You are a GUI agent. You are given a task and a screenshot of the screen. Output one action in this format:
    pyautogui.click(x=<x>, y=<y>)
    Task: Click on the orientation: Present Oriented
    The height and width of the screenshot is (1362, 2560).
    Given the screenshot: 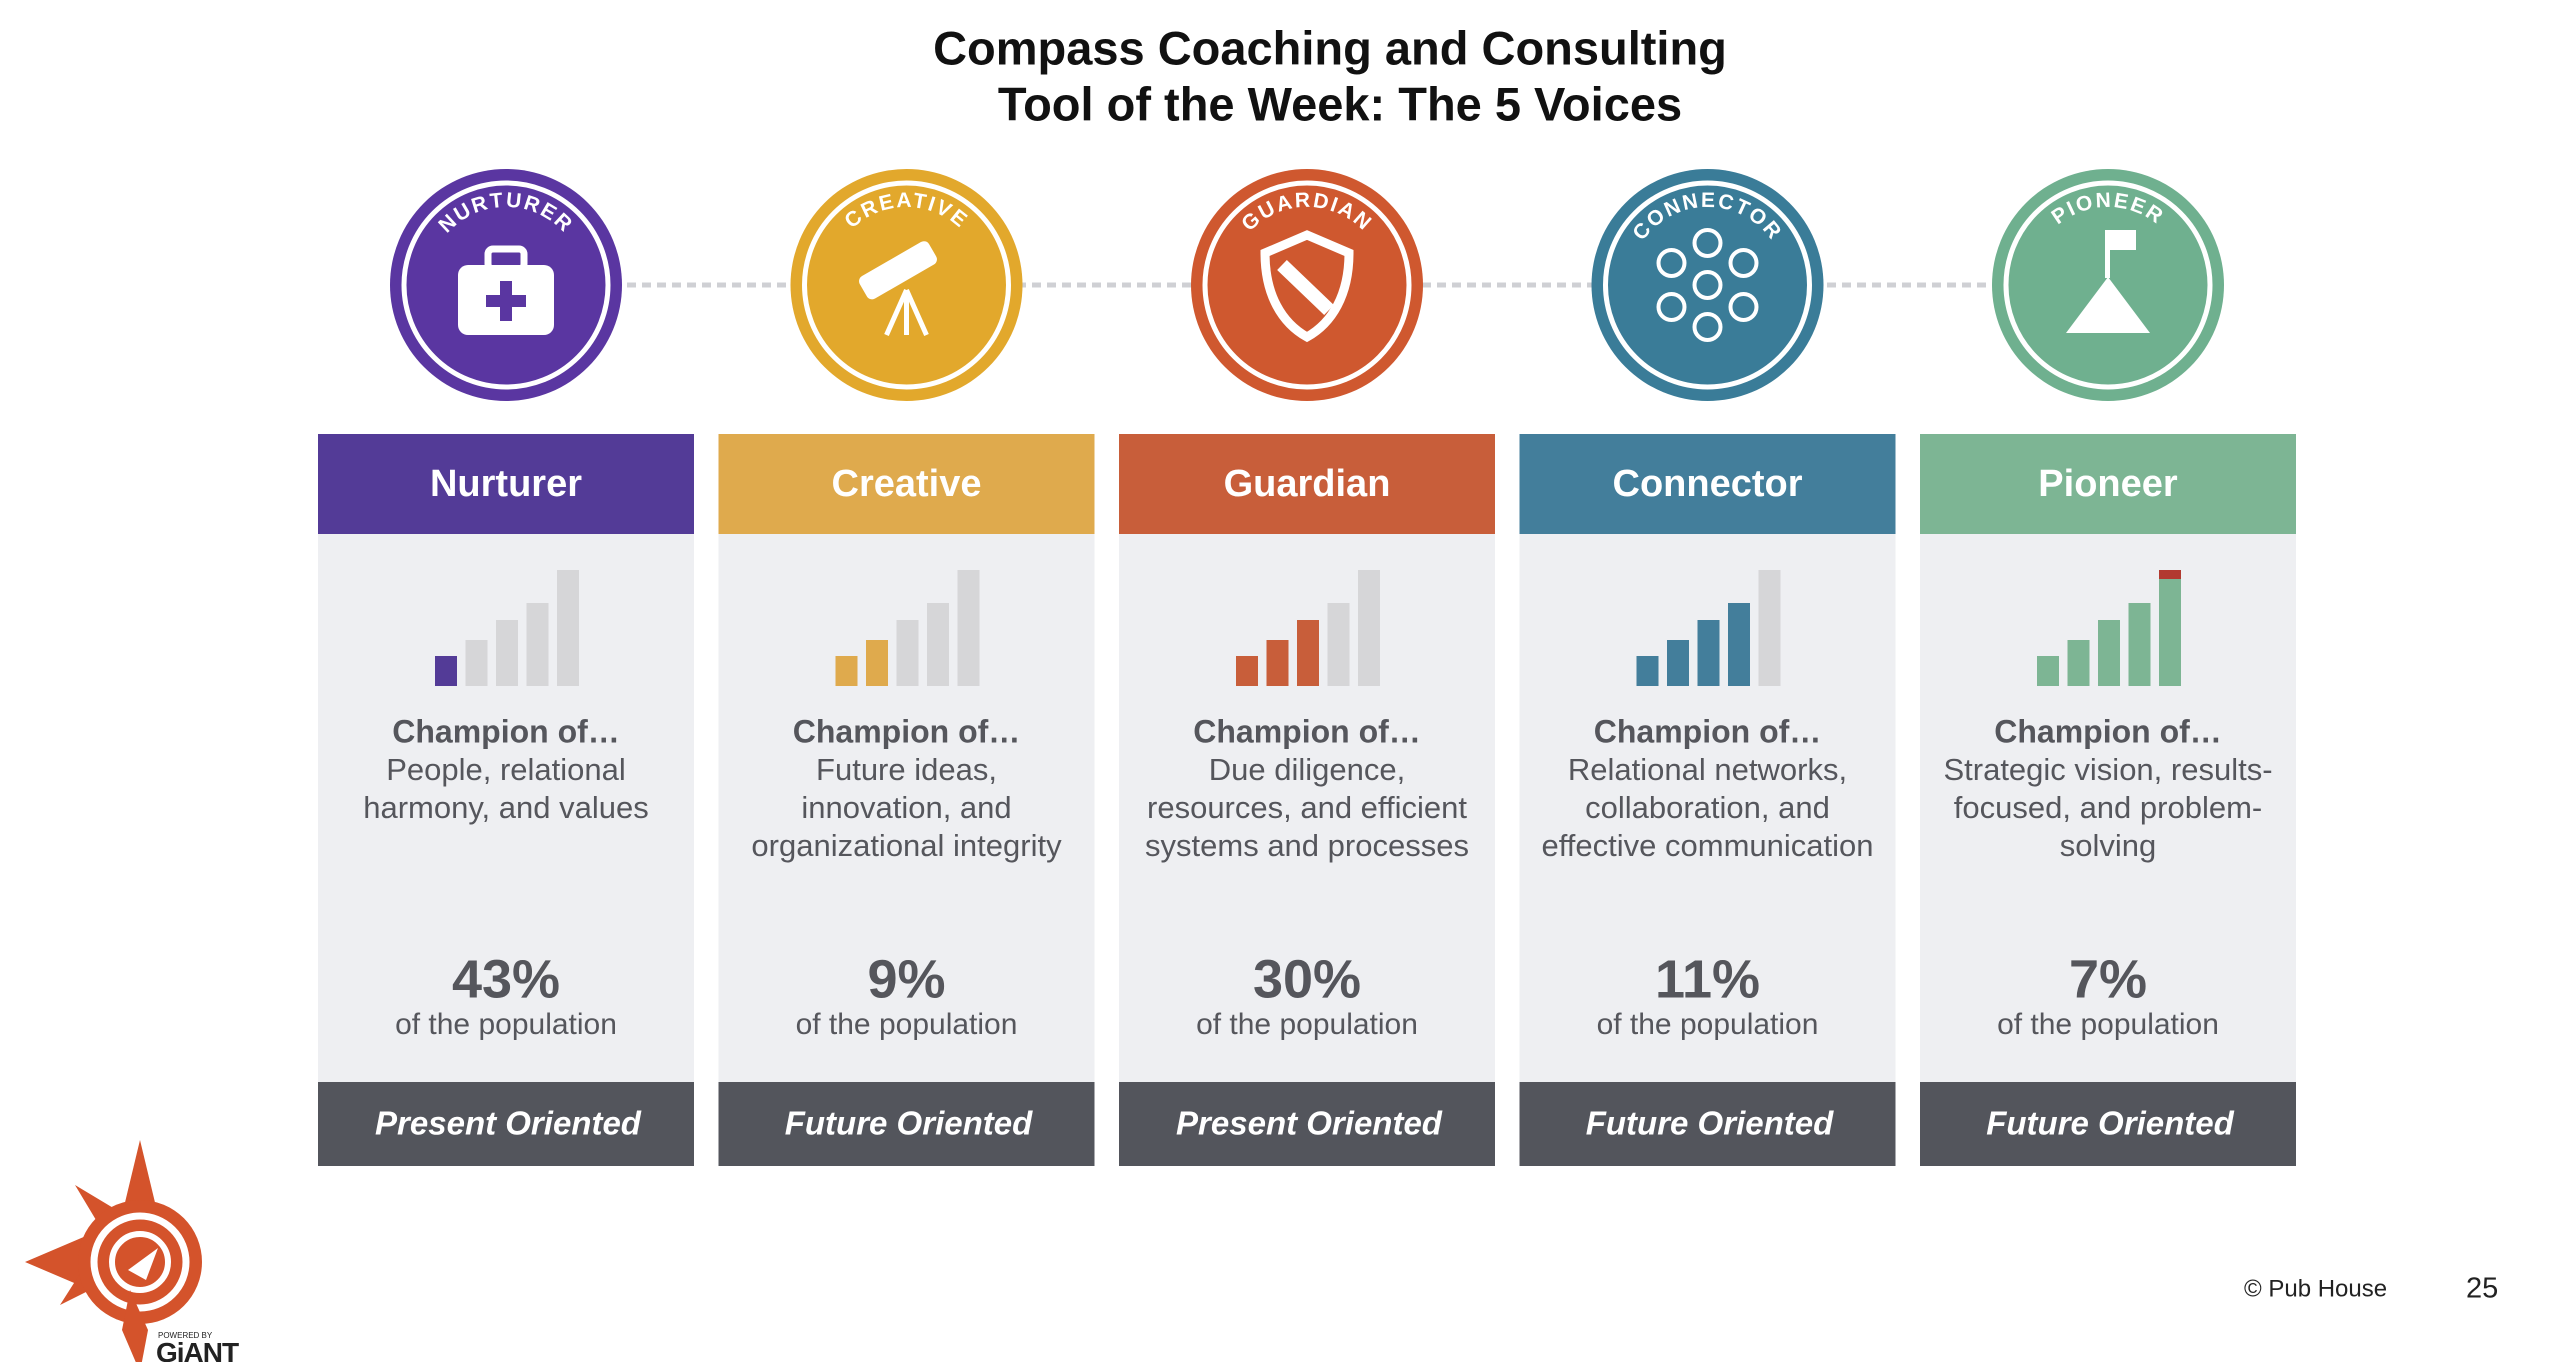 What is the action you would take?
    pyautogui.click(x=508, y=1123)
    